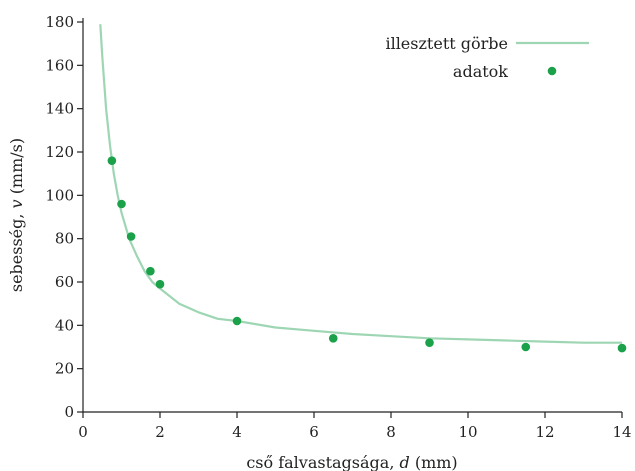  What do you see at coordinates (59, 22) in the screenshot?
I see `y-tick-label: 180` at bounding box center [59, 22].